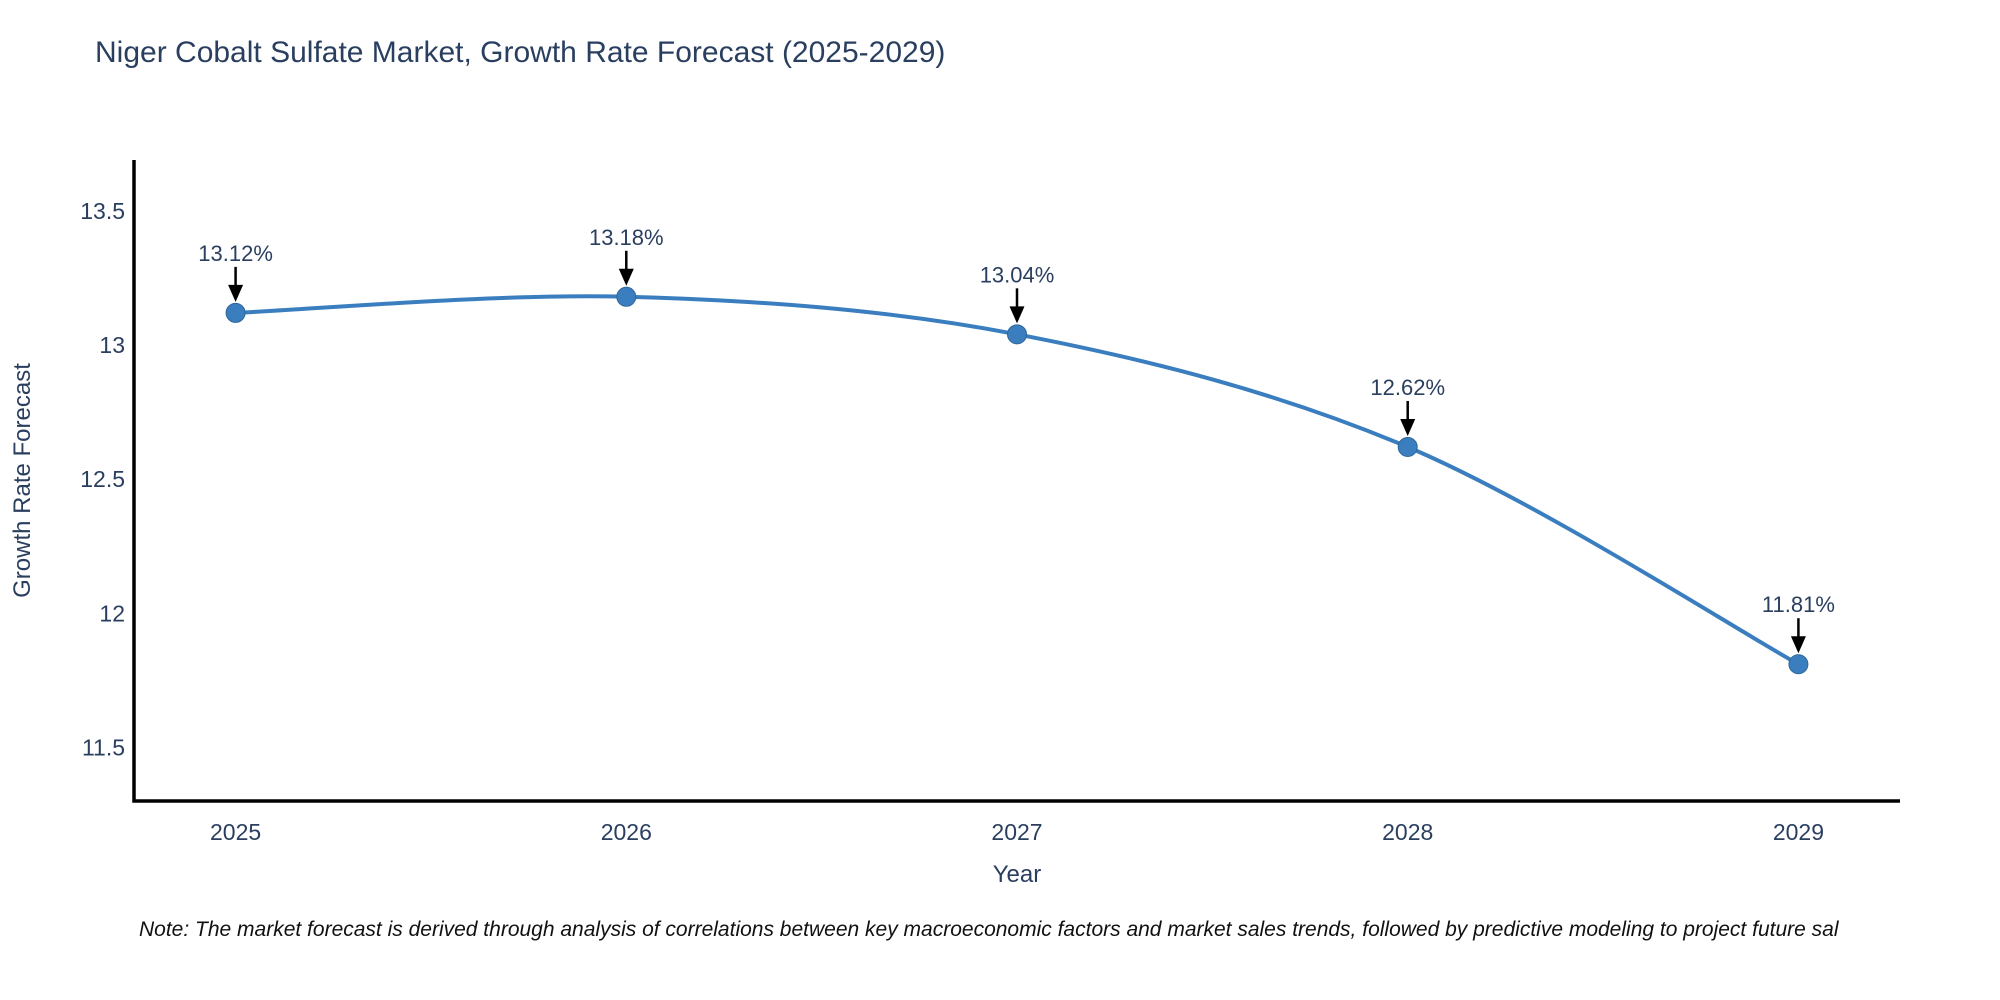 The image size is (2000, 1000). What do you see at coordinates (1017, 334) in the screenshot?
I see `data-point-2027` at bounding box center [1017, 334].